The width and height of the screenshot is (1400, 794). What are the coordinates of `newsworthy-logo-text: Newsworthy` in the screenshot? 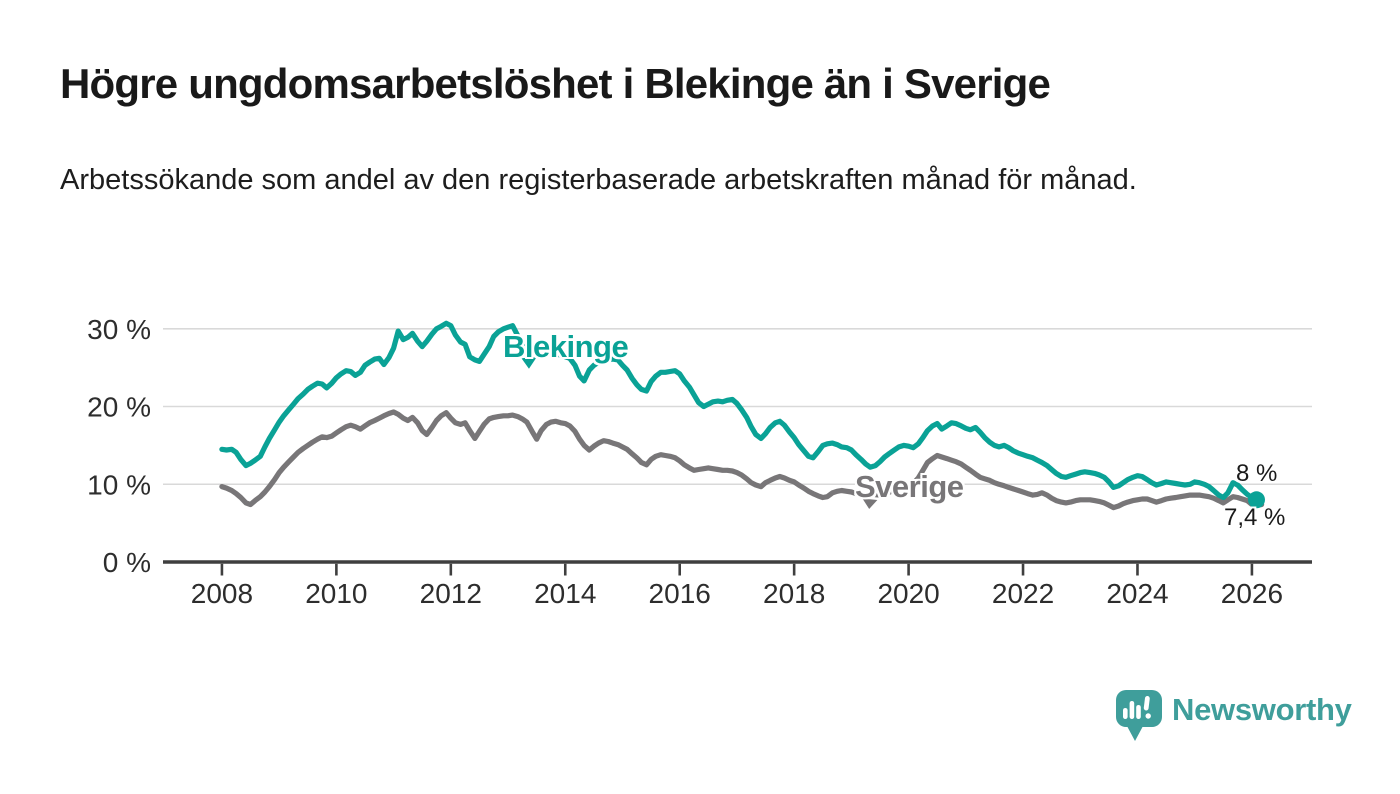 It's located at (1262, 709).